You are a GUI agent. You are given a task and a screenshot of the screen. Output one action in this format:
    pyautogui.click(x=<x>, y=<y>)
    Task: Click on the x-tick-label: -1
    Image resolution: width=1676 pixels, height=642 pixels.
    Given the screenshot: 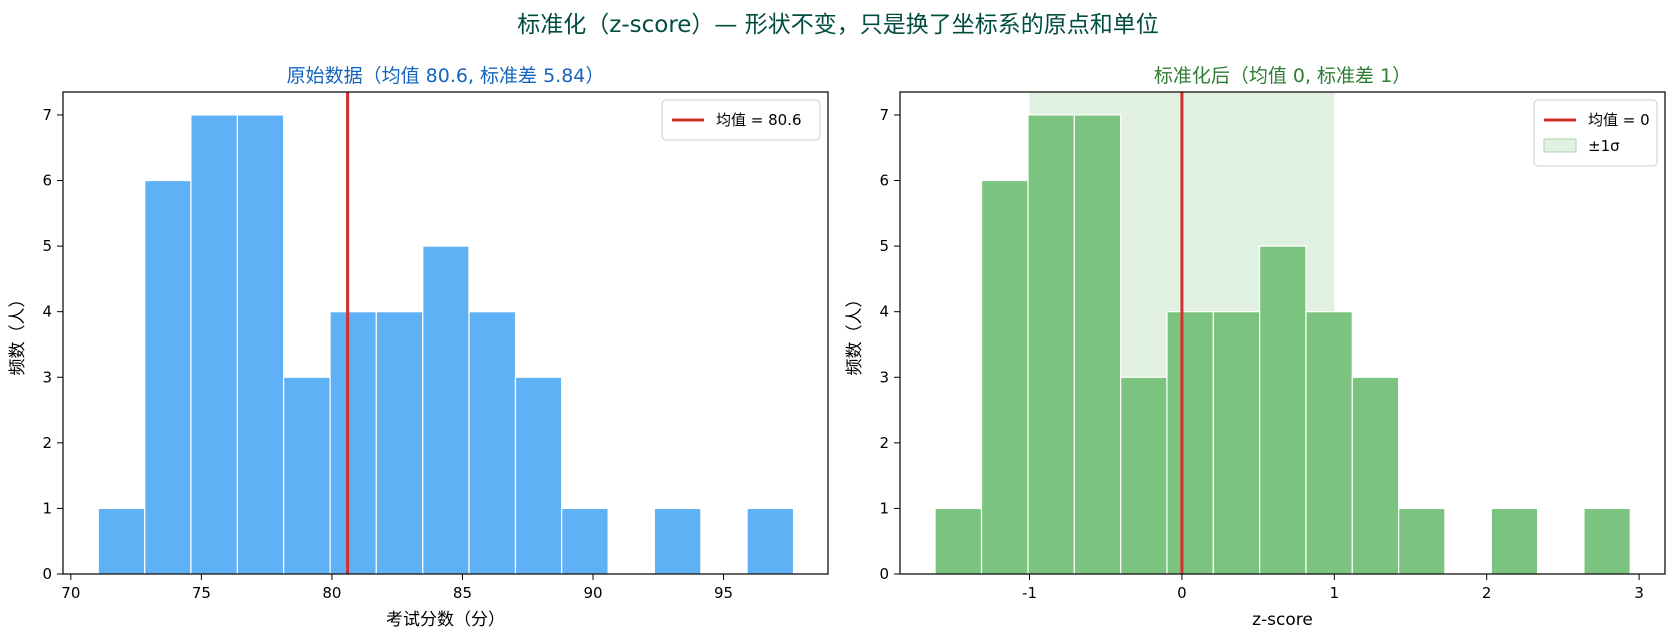 What is the action you would take?
    pyautogui.click(x=1029, y=593)
    